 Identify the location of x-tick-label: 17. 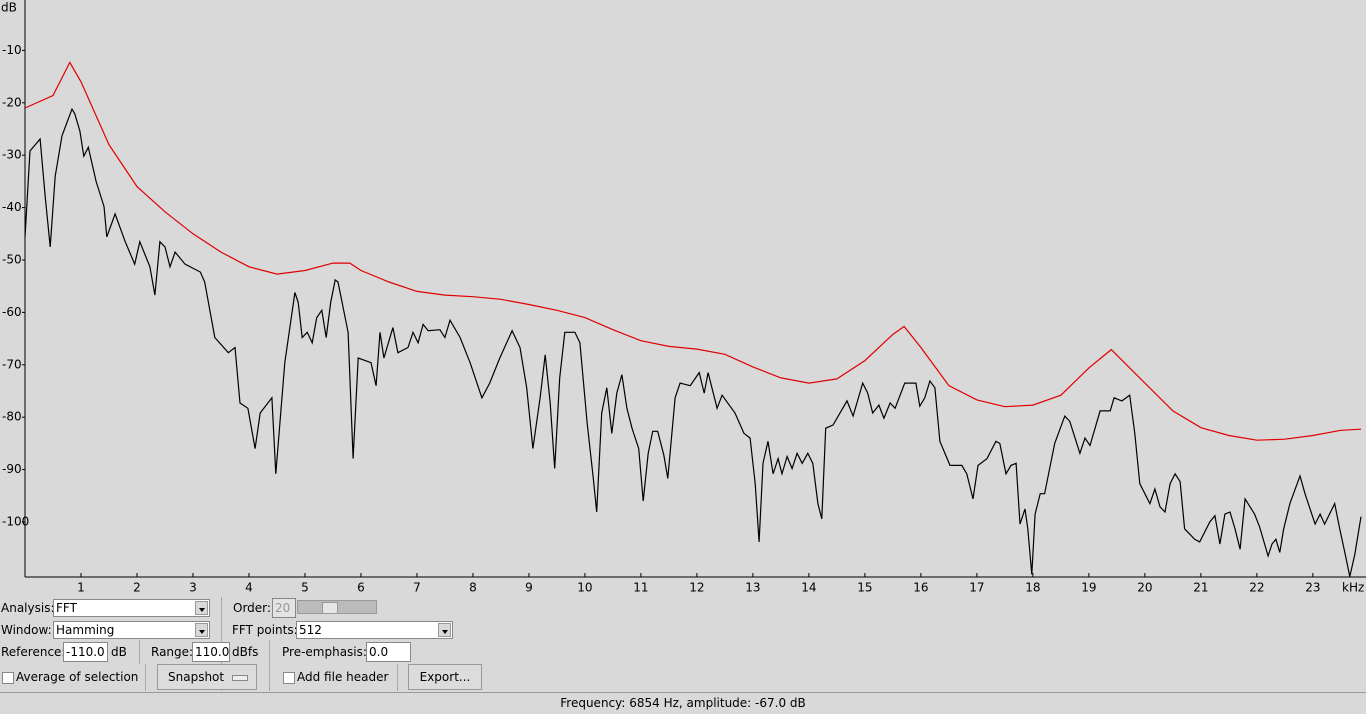
(976, 588).